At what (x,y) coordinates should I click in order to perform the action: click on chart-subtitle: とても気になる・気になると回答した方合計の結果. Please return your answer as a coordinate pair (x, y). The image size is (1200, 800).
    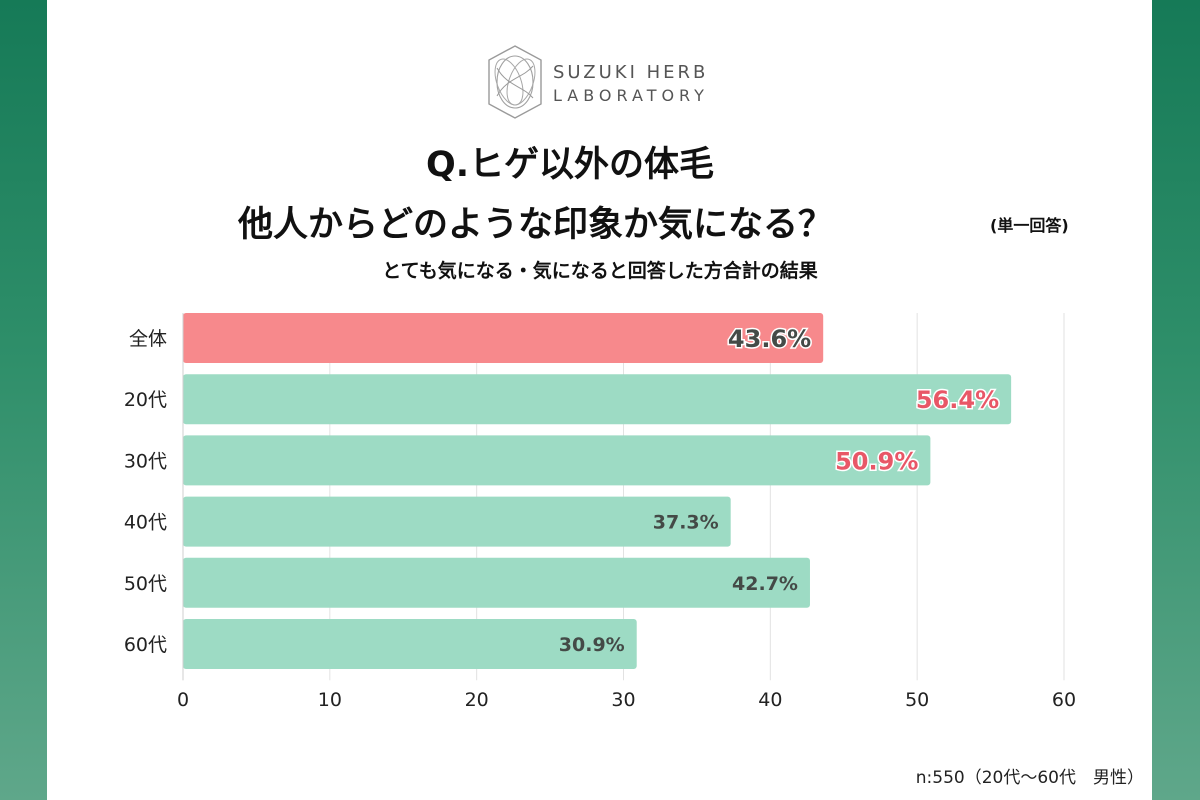
    Looking at the image, I should click on (600, 271).